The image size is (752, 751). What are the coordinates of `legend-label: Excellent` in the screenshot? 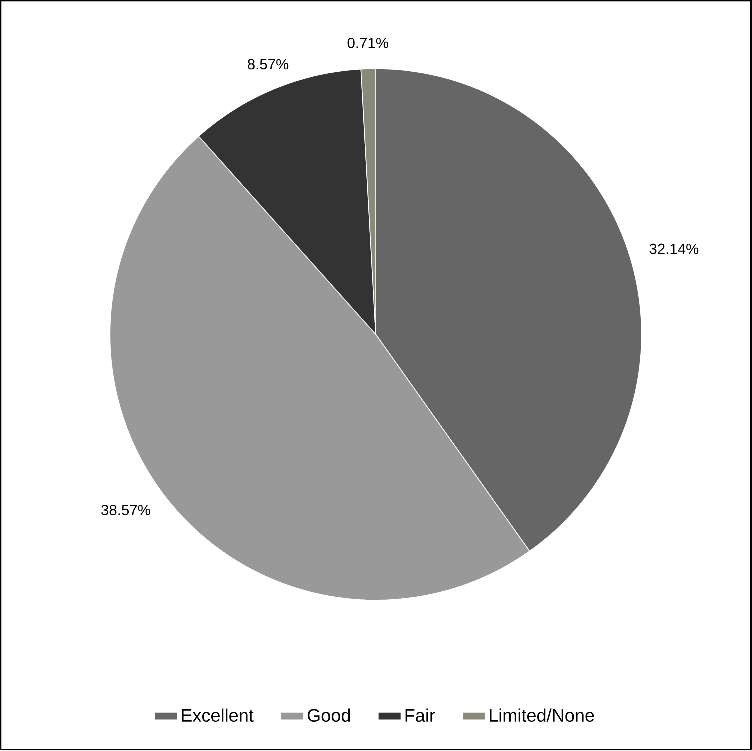 It's located at (218, 715).